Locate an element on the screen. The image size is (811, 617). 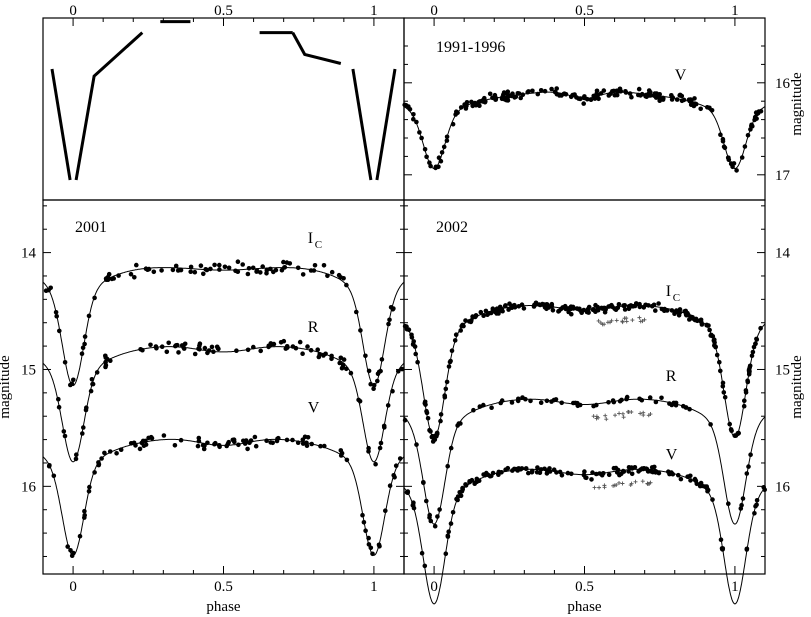
model-curve-v is located at coordinates (584, 130).